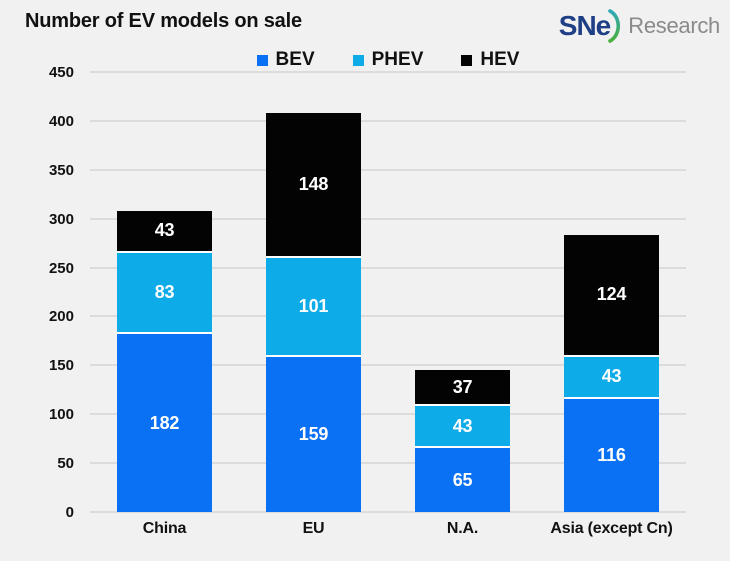  I want to click on y-tick-label-150: 150, so click(61, 366).